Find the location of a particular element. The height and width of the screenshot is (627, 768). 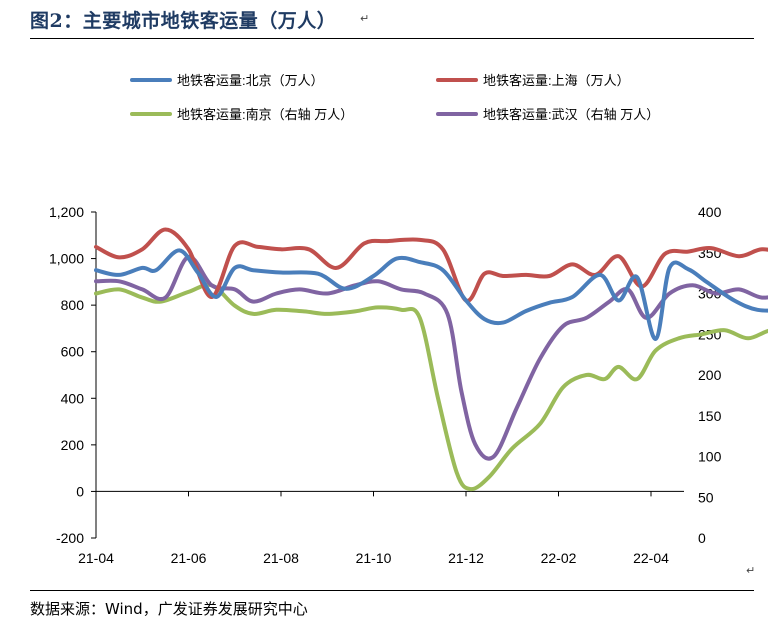

x-tick-label: 21-08 is located at coordinates (281, 558).